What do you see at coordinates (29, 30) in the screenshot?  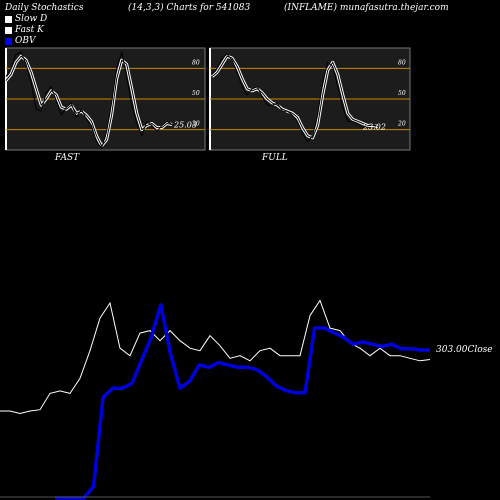 I see `legend-label-fast-k: Fast K` at bounding box center [29, 30].